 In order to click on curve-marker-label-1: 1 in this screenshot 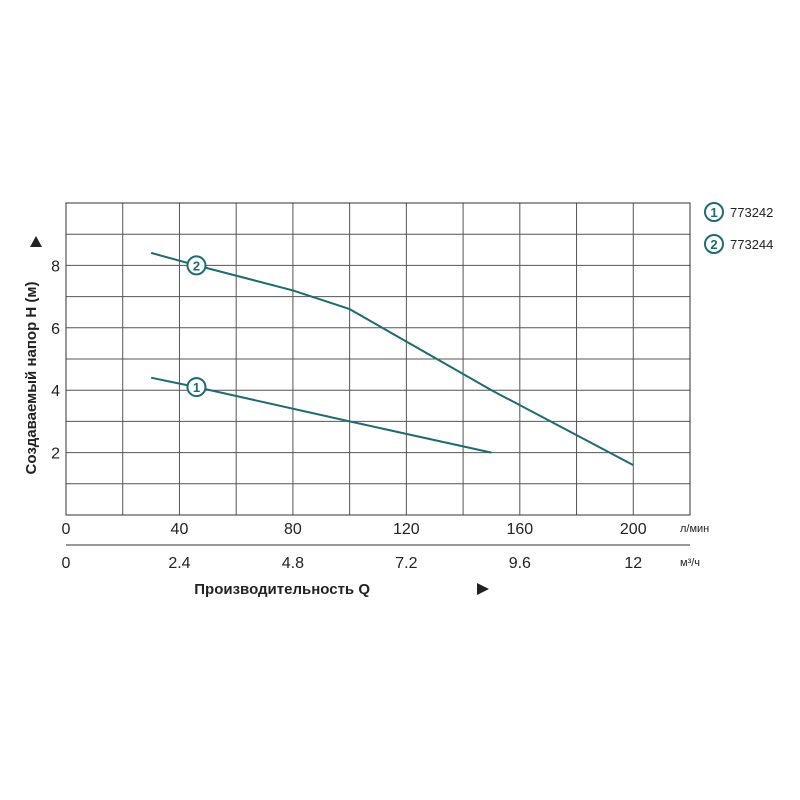, I will do `click(196, 387)`.